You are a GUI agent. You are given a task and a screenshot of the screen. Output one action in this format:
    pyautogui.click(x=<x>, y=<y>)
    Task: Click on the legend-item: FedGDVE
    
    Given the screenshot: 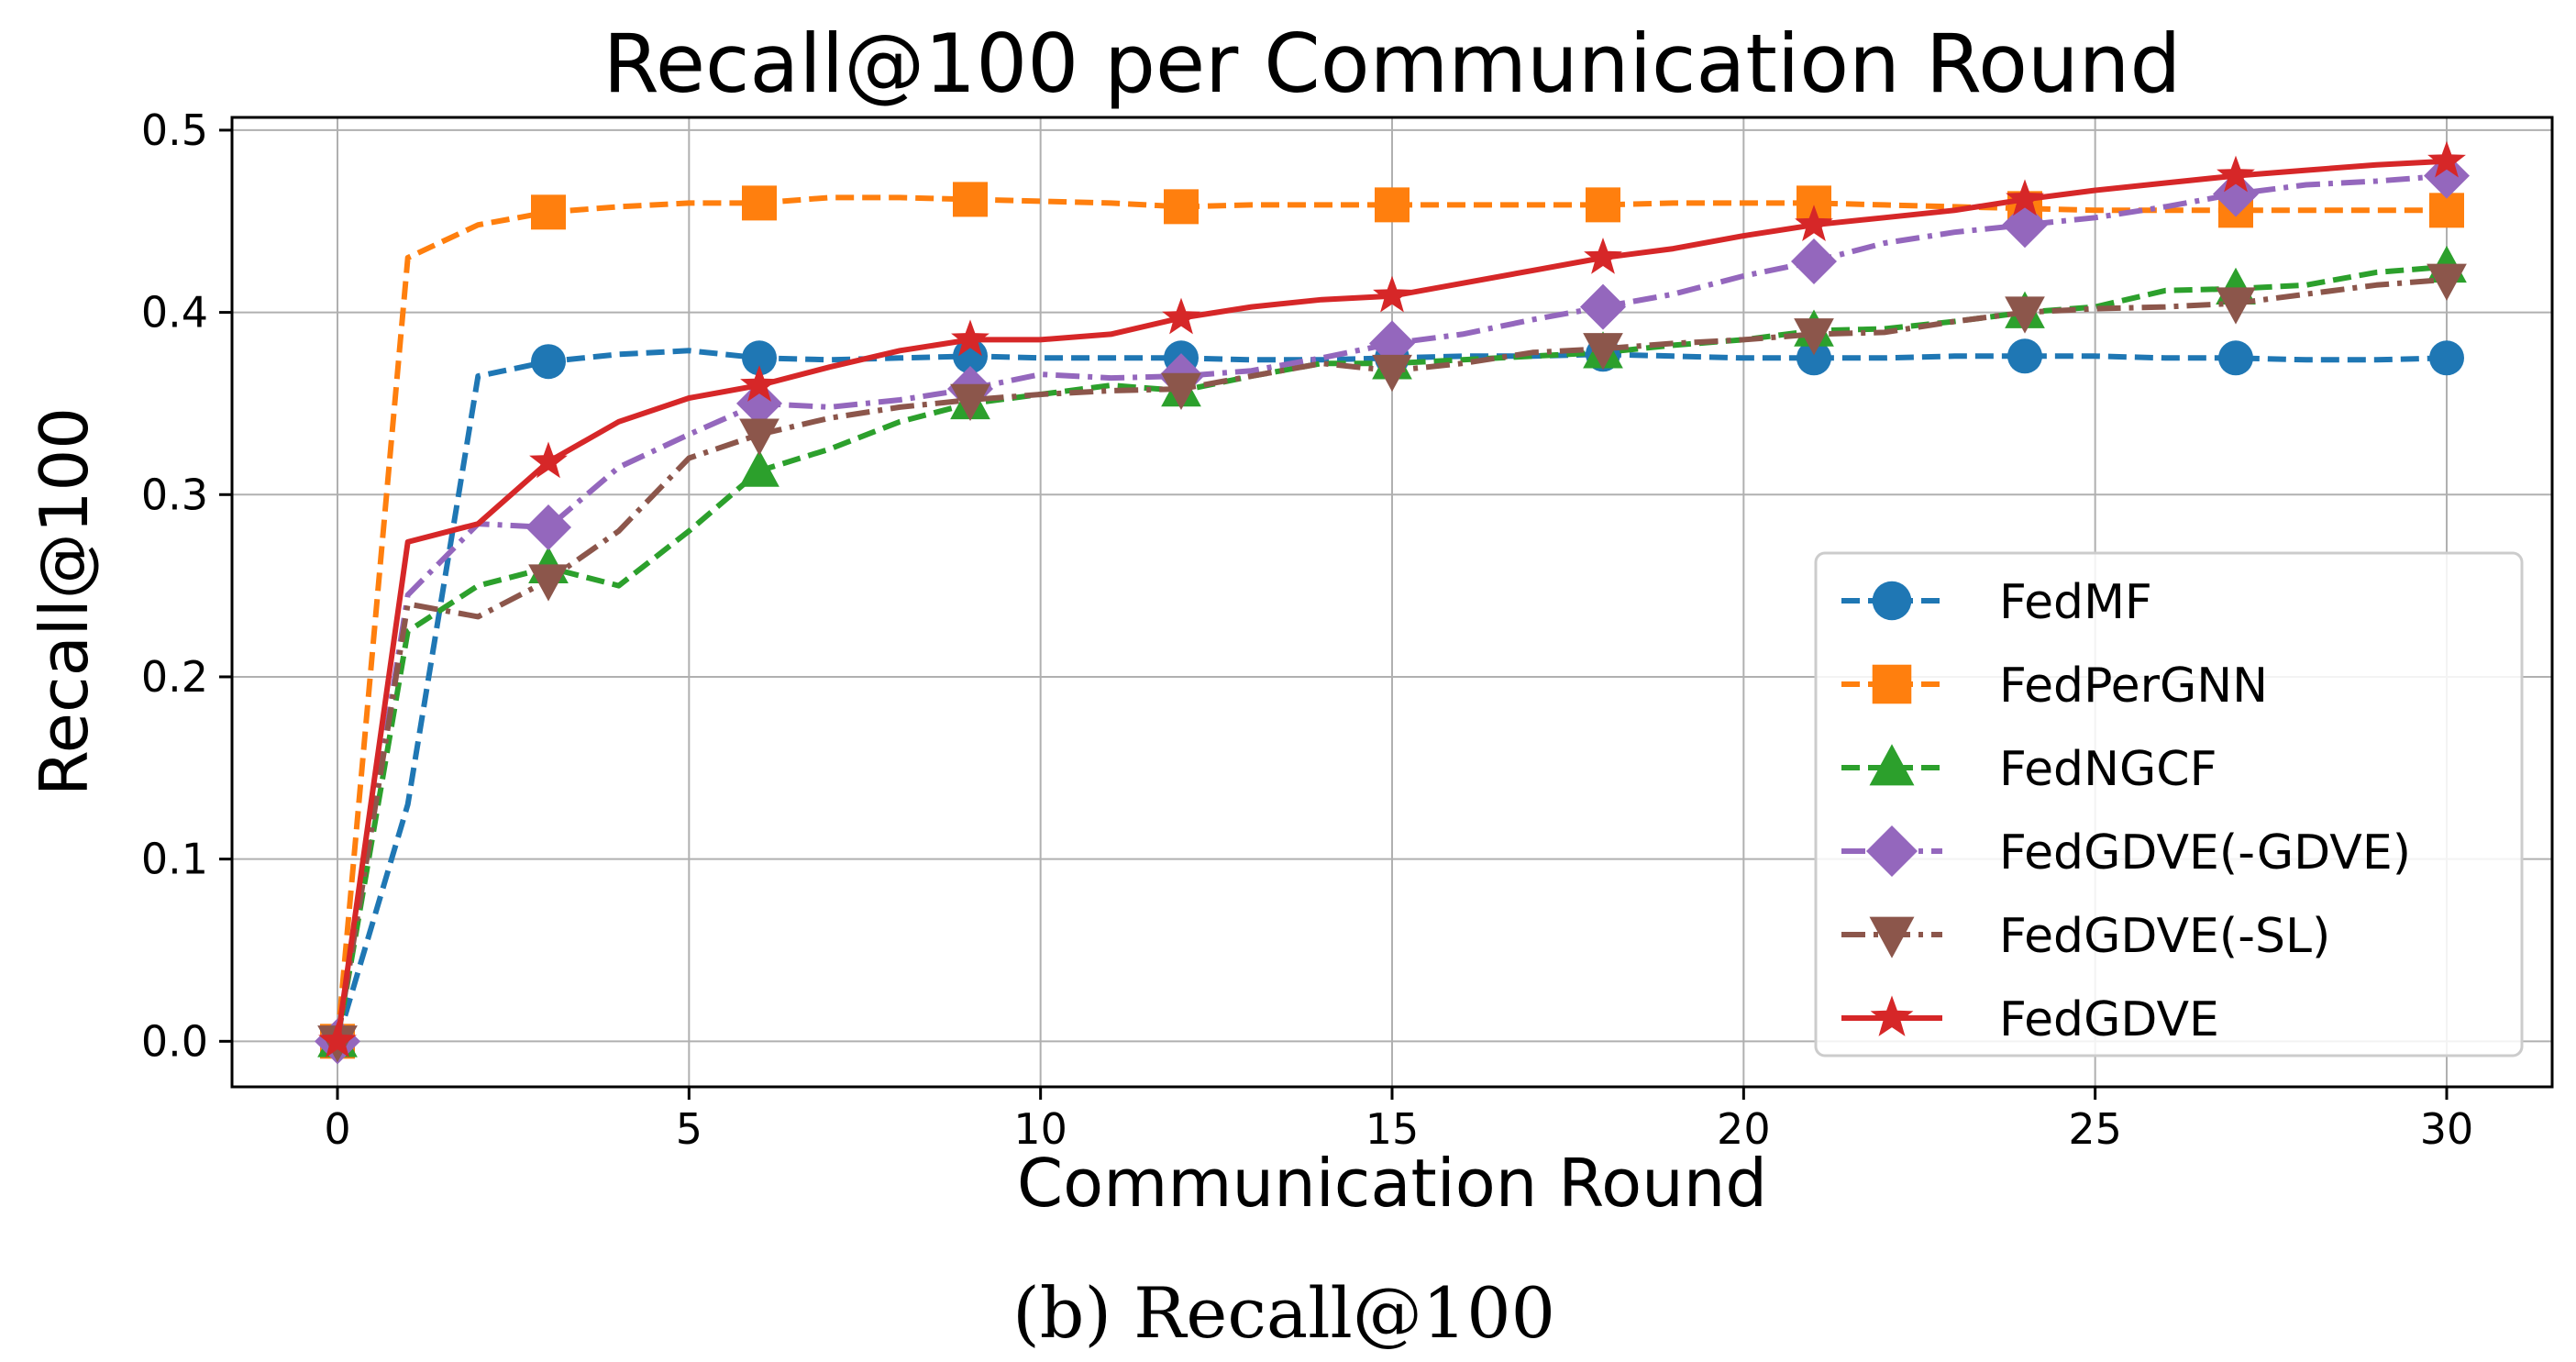 What is the action you would take?
    pyautogui.click(x=2030, y=1019)
    